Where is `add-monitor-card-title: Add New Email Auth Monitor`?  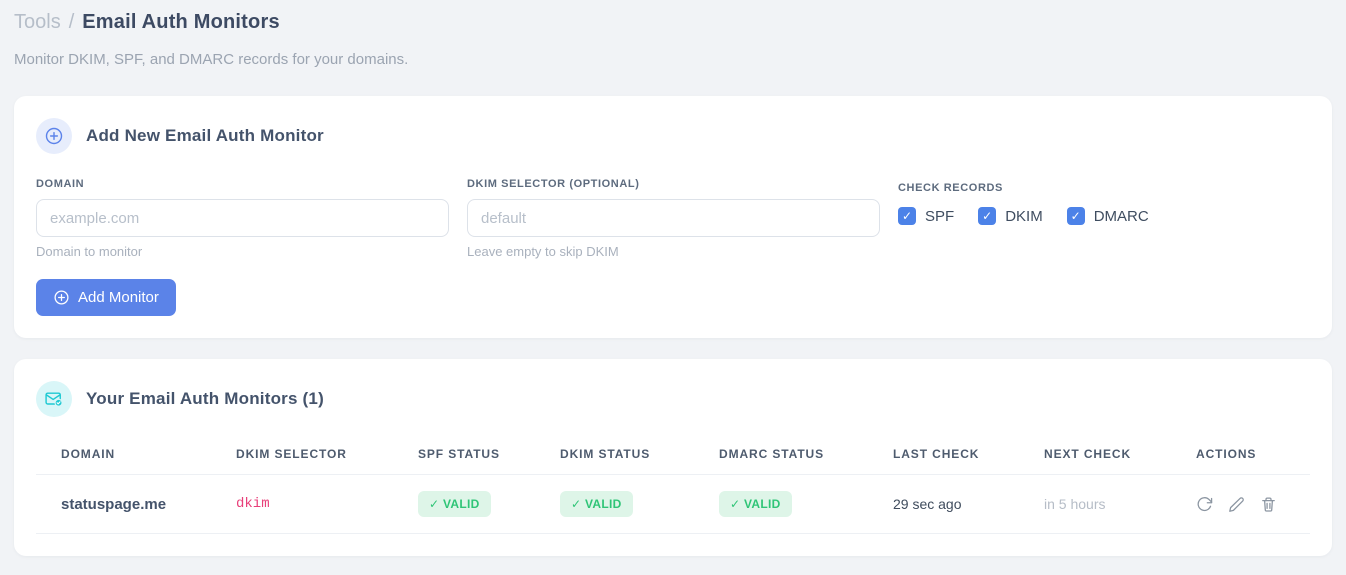 add-monitor-card-title: Add New Email Auth Monitor is located at coordinates (205, 135).